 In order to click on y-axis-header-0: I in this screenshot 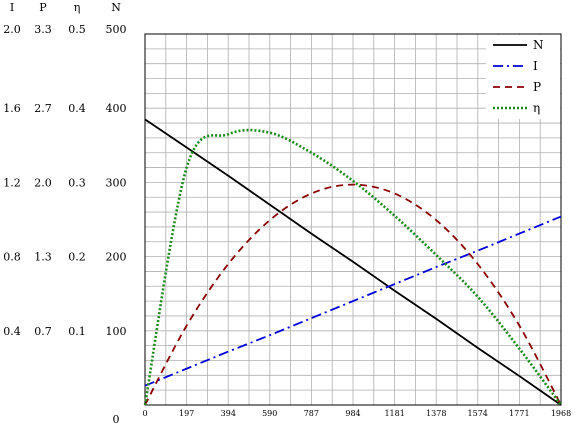, I will do `click(12, 7)`.